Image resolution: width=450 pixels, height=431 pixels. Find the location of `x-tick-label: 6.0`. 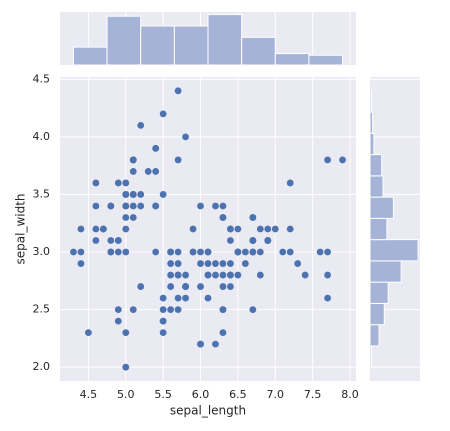

x-tick-label: 6.0 is located at coordinates (201, 394).